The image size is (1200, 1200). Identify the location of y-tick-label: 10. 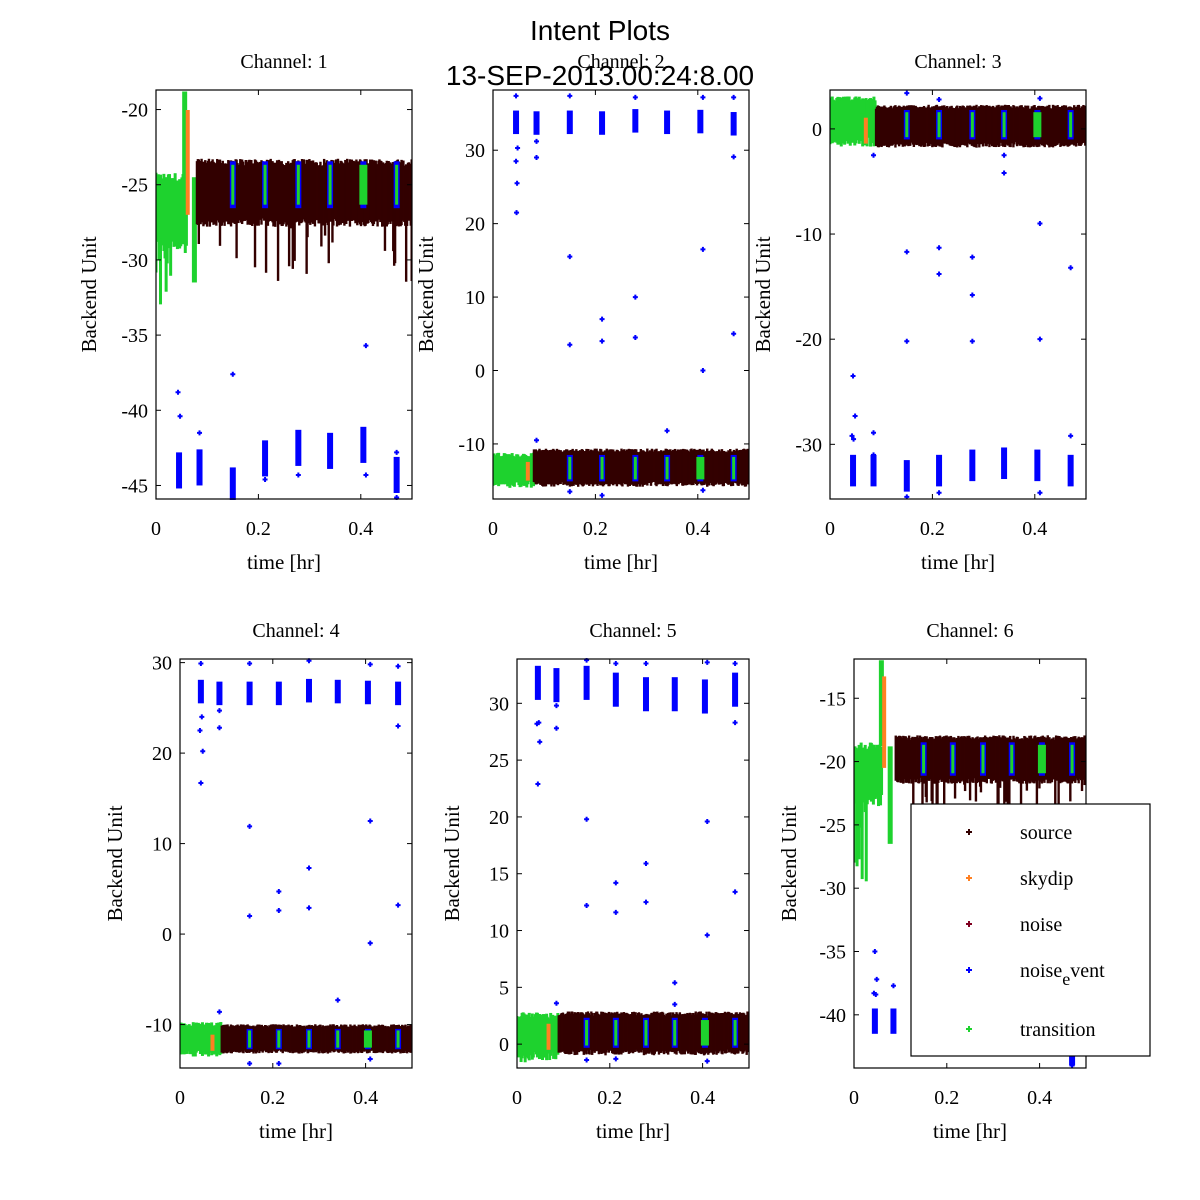
(475, 298).